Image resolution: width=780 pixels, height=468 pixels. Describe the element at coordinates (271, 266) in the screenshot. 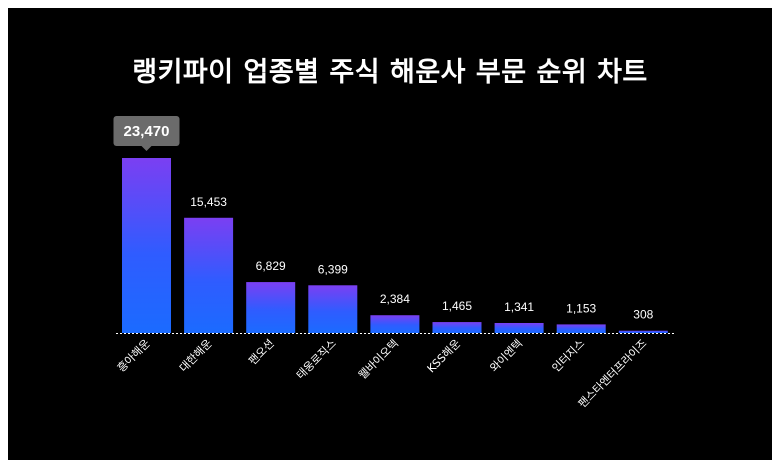

I see `value-label-2: 6,829` at that location.